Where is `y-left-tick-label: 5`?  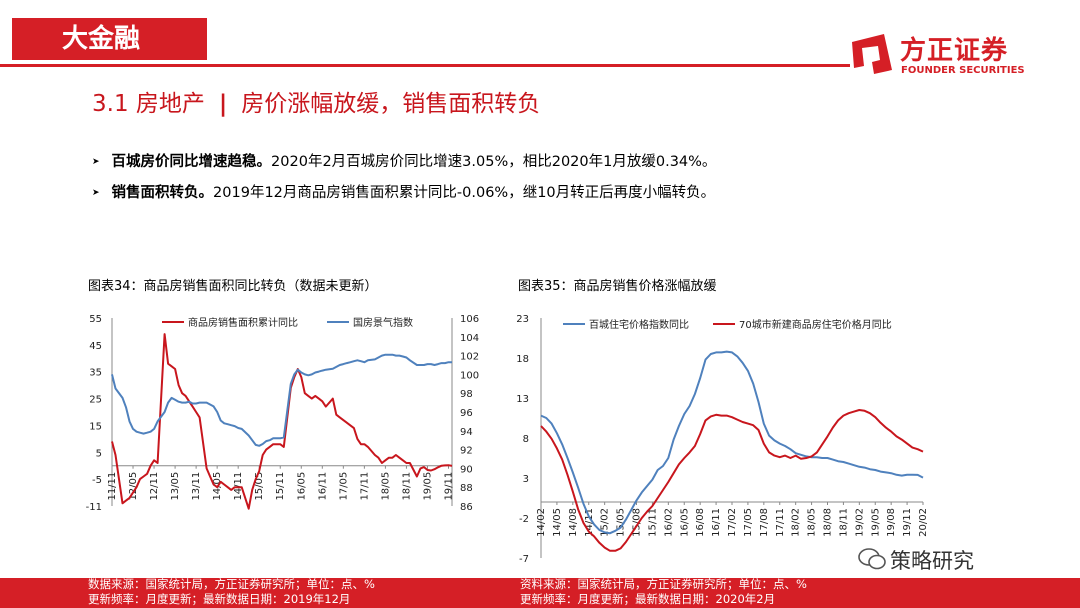
y-left-tick-label: 5 is located at coordinates (99, 453).